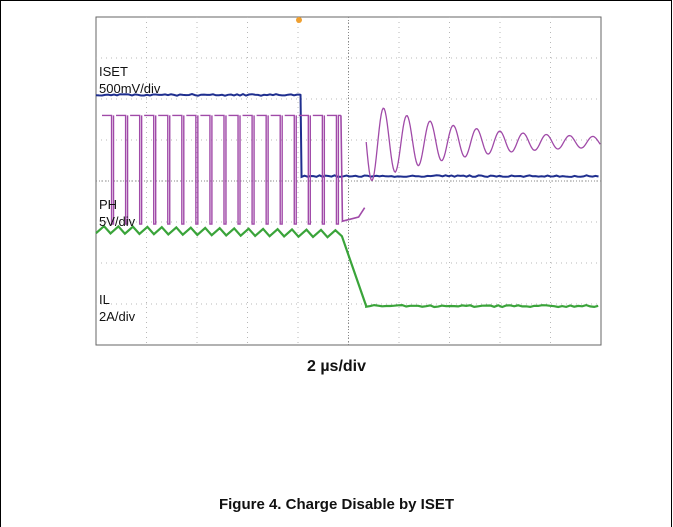  What do you see at coordinates (117, 221) in the screenshot?
I see `ph-scale-label: 5V/div` at bounding box center [117, 221].